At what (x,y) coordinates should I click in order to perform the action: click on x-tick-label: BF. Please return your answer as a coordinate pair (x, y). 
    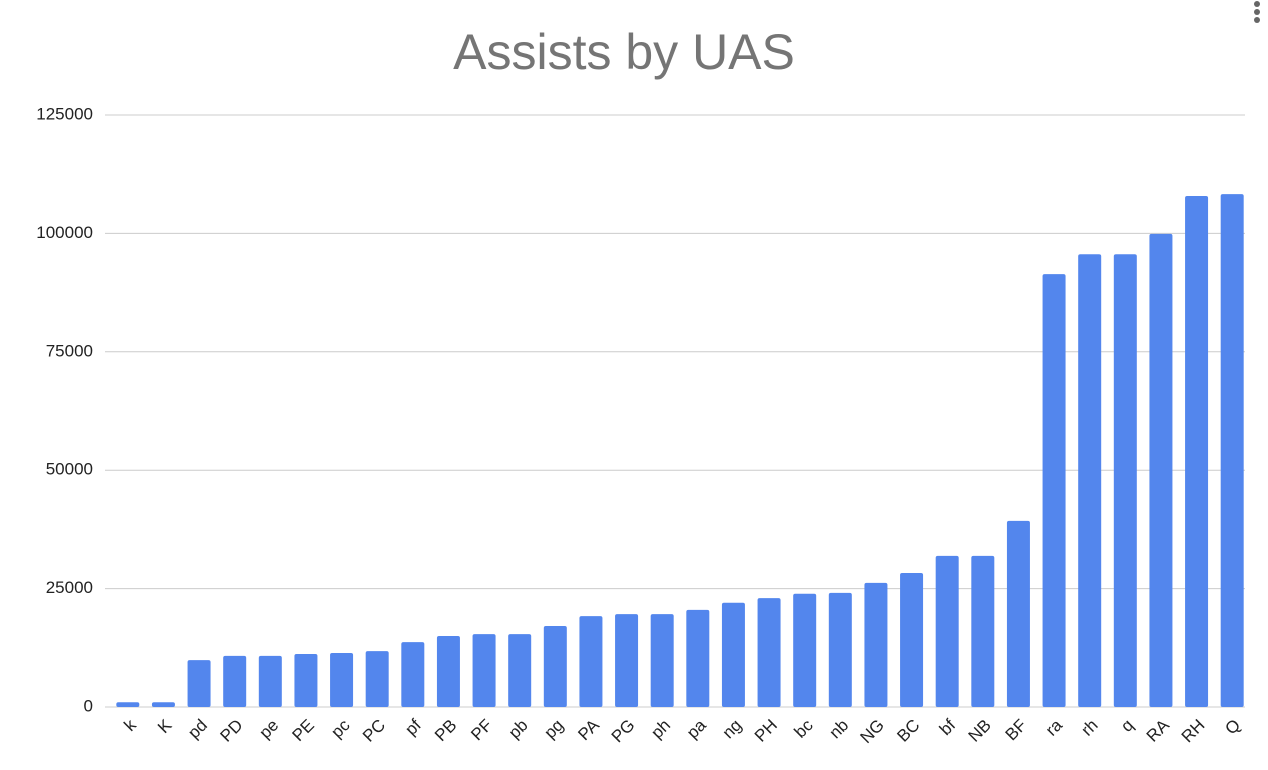
    Looking at the image, I should click on (1016, 730).